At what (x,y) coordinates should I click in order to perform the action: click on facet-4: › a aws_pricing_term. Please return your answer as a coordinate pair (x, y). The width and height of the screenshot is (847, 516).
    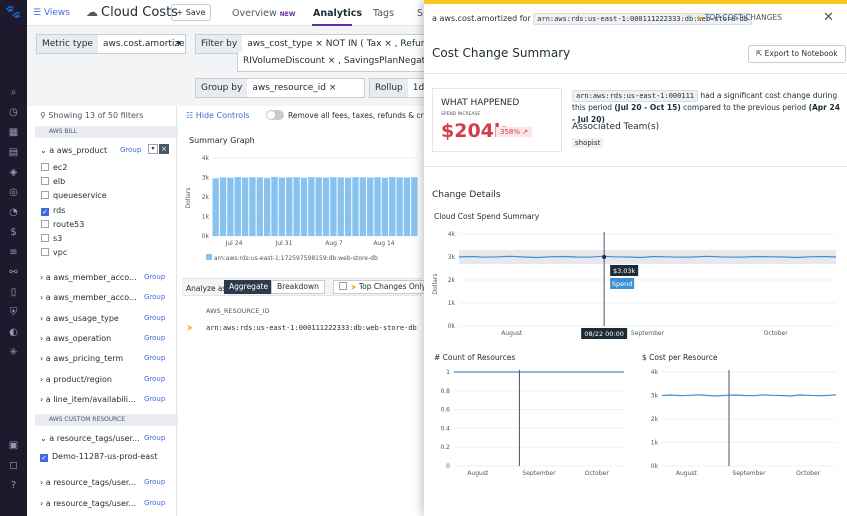
    Looking at the image, I should click on (82, 359).